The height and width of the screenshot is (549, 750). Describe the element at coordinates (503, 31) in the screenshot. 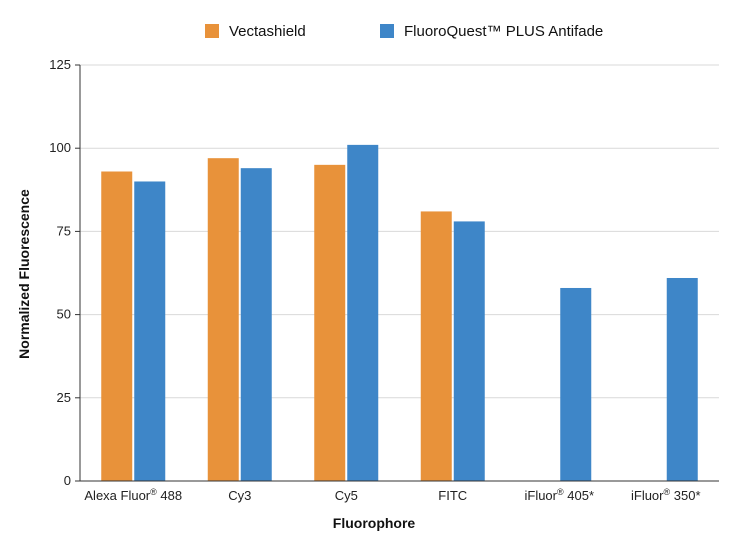

I see `legend-label-fluoroquest: FluoroQuest™ PLUS Antifade` at that location.